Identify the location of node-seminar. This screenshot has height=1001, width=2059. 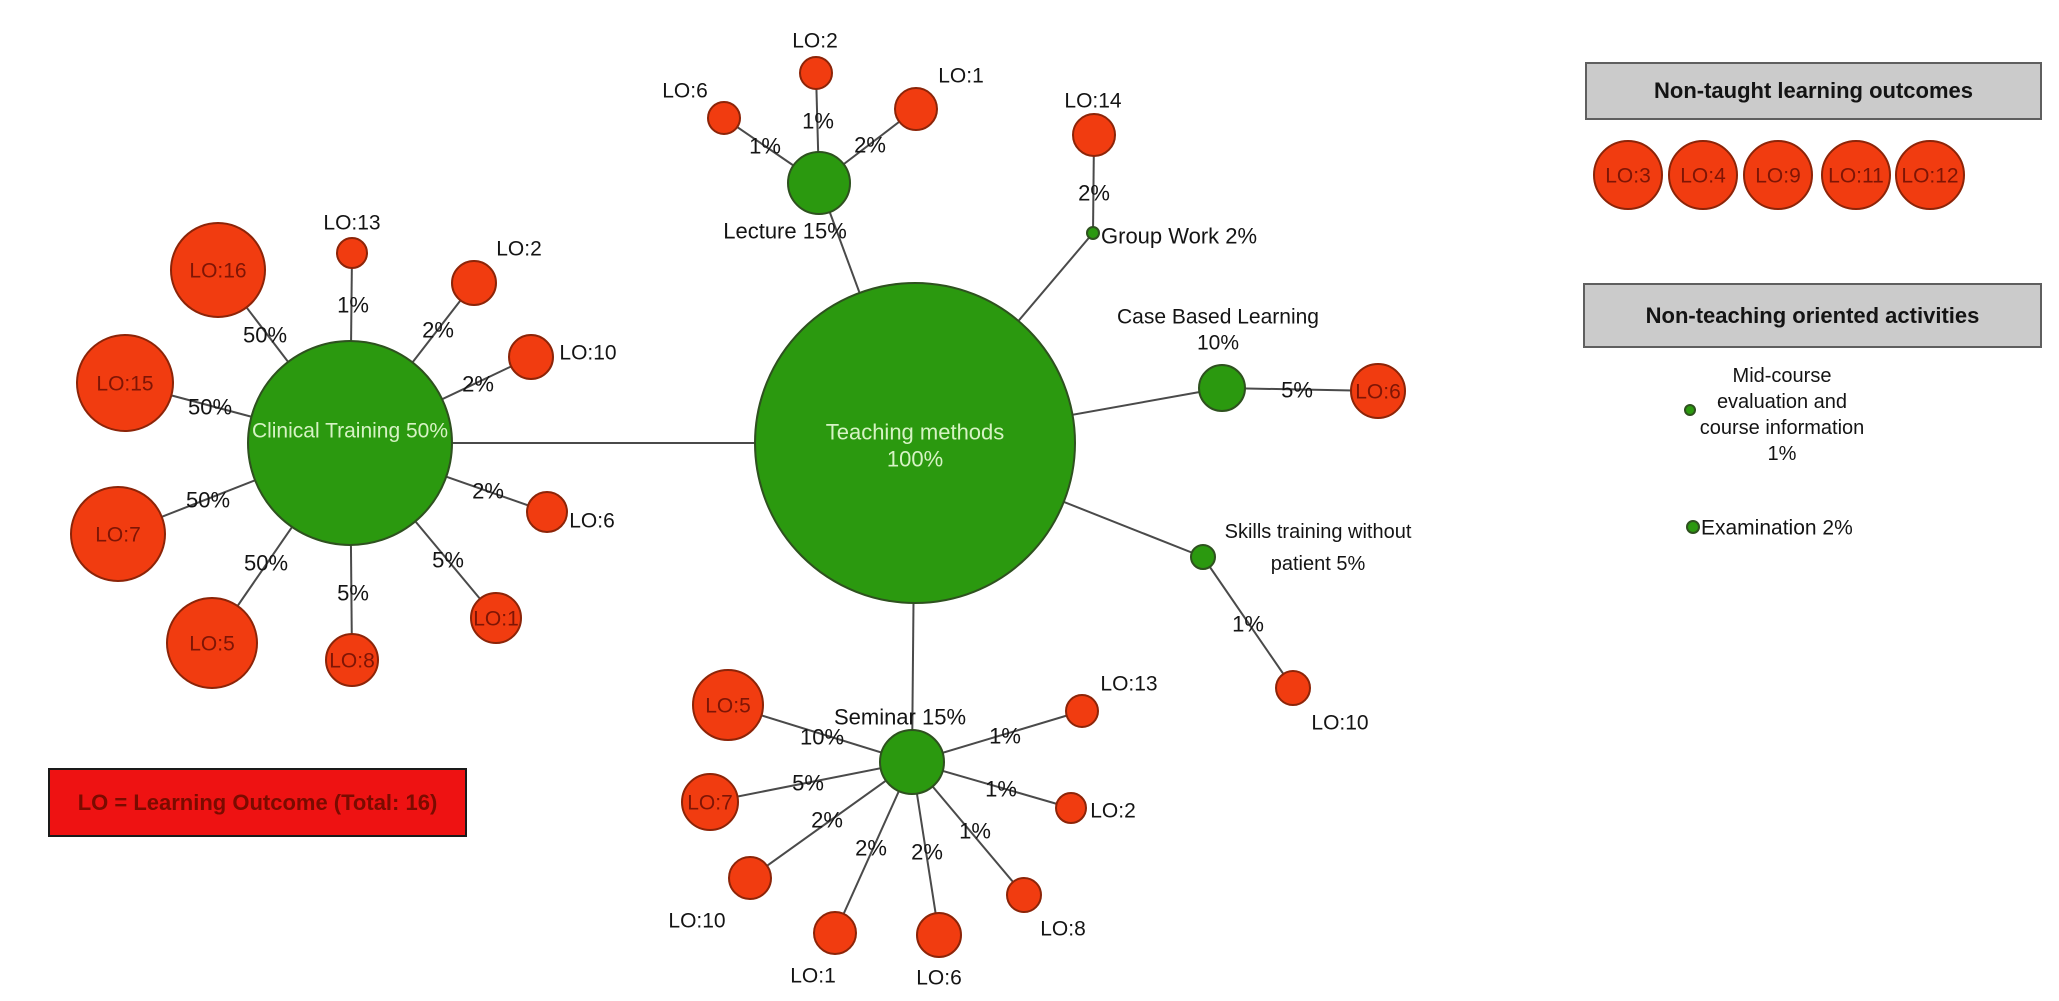
(912, 762).